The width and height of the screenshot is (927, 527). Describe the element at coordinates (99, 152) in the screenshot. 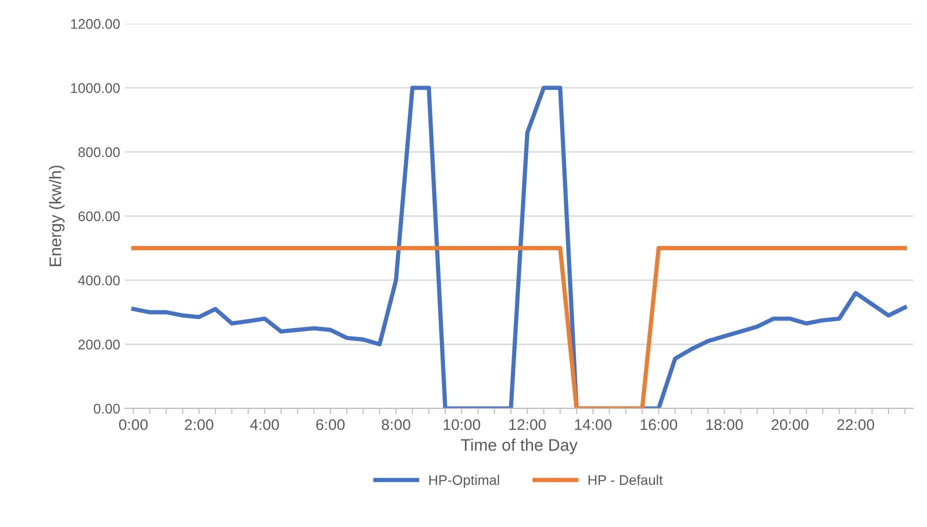

I see `y-tick-label: 800.00` at that location.